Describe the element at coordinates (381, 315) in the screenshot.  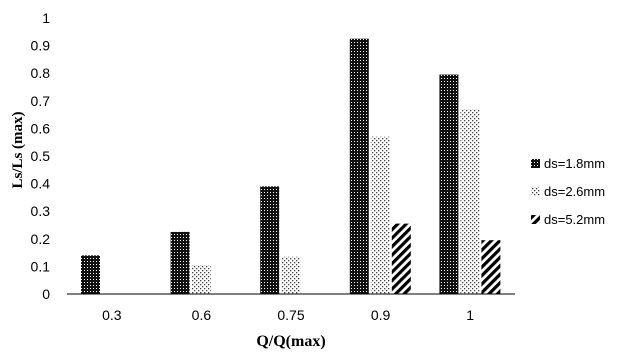
I see `x-tick-label: 0.9` at that location.